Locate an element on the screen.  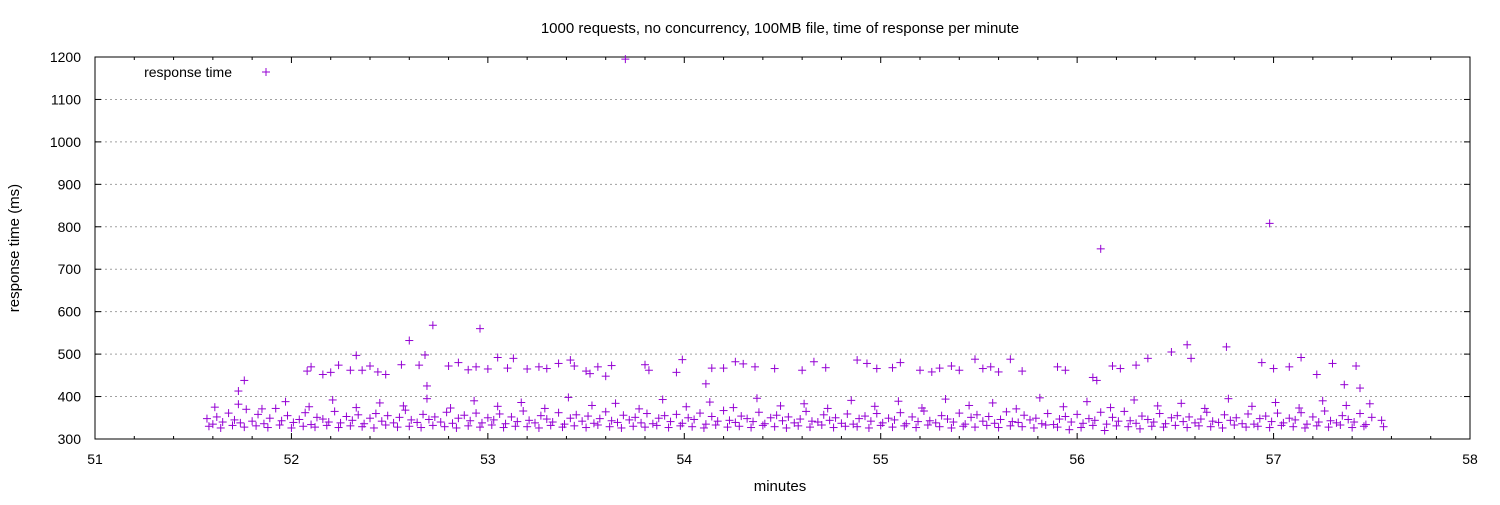
legend-label: response time is located at coordinates (188, 72).